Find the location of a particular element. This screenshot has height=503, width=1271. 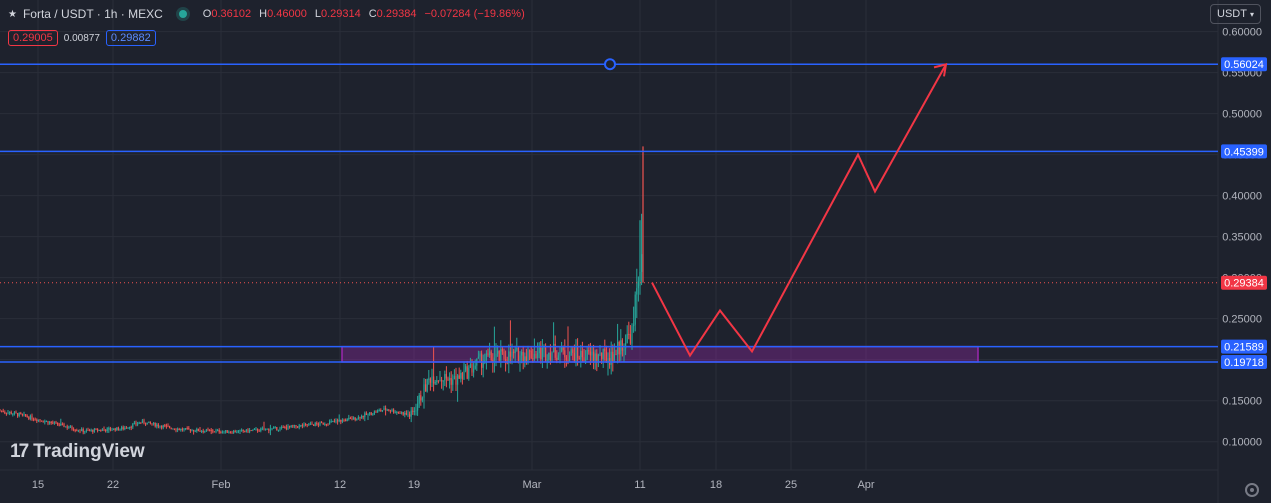

y-tick-label: 0.40000 is located at coordinates (1242, 197).